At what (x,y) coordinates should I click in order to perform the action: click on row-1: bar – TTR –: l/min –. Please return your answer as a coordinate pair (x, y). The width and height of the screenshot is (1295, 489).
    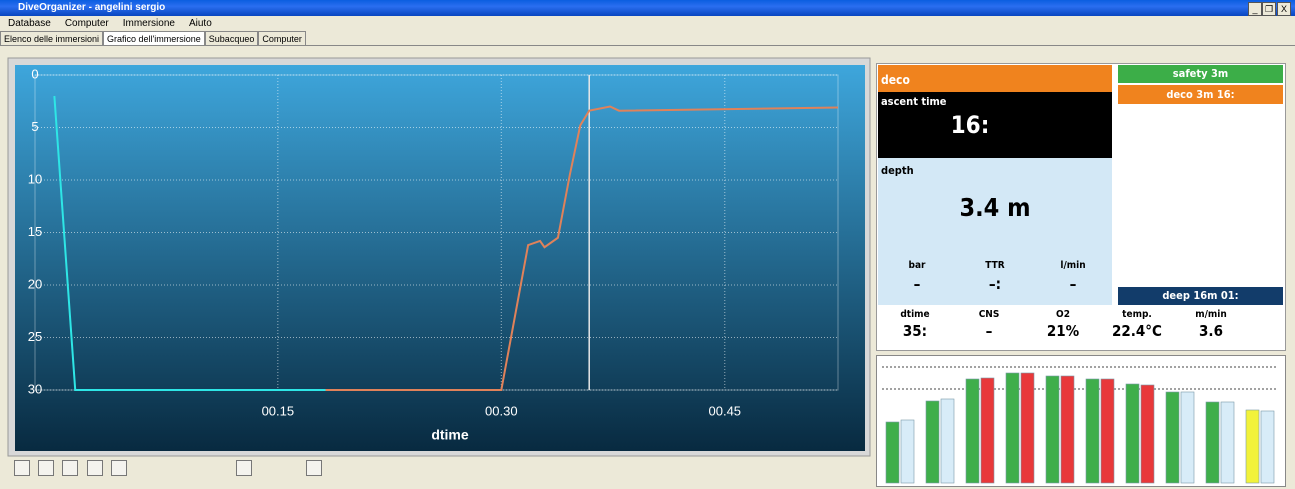
    Looking at the image, I should click on (995, 276).